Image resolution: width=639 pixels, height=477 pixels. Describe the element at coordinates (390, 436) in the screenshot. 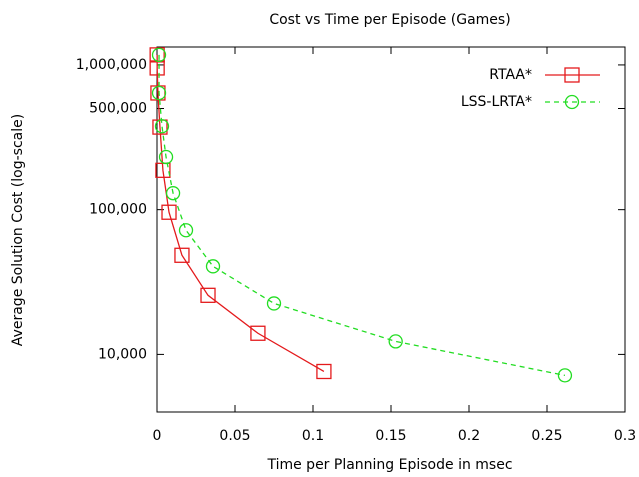

I see `x-tick-label: 0.15` at that location.